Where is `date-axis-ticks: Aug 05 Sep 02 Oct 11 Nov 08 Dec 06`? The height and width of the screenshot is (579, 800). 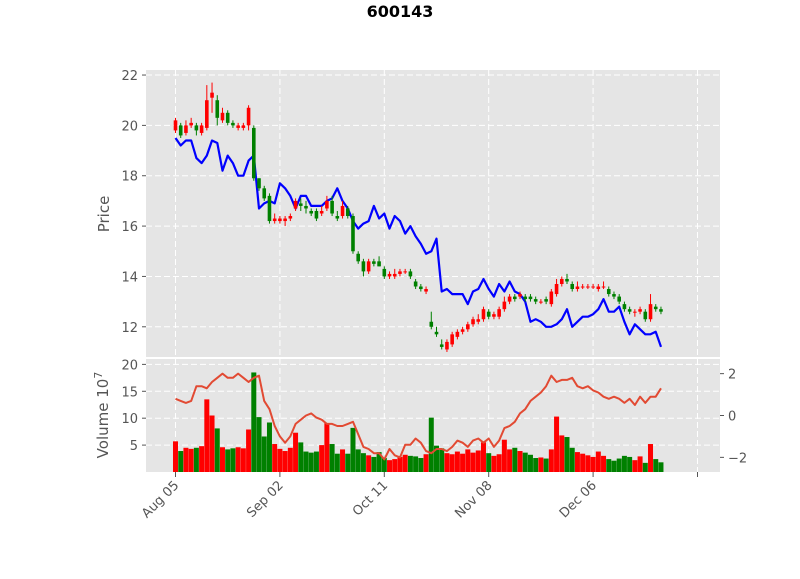 date-axis-ticks: Aug 05 Sep 02 Oct 11 Nov 08 Dec 06 is located at coordinates (418, 496).